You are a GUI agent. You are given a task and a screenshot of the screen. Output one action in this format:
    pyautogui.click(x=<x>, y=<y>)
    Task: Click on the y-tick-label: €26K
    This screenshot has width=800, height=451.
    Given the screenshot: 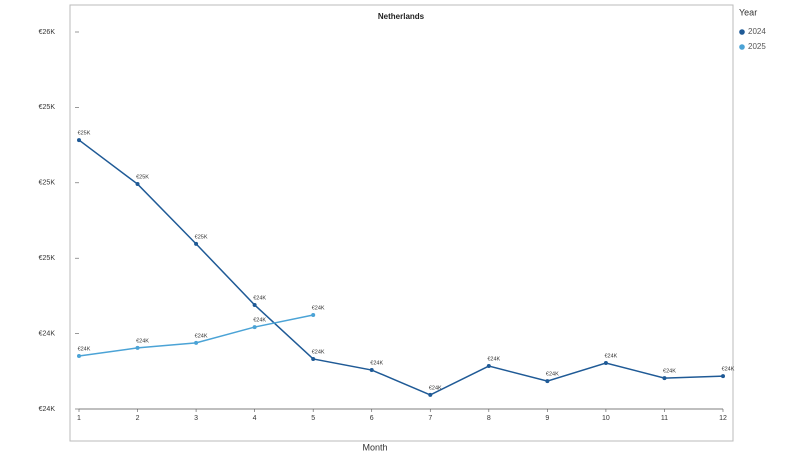 What is the action you would take?
    pyautogui.click(x=47, y=32)
    